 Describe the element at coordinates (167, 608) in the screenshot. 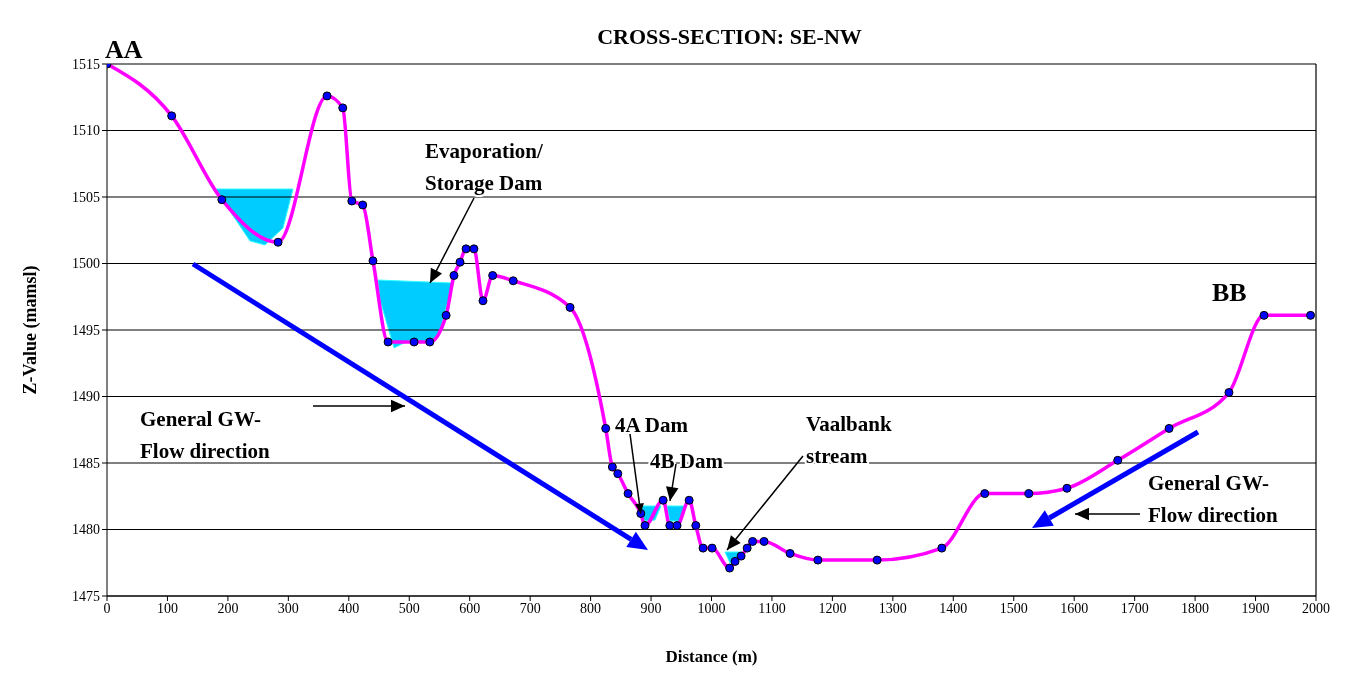

I see `x-tick-label: 100` at that location.